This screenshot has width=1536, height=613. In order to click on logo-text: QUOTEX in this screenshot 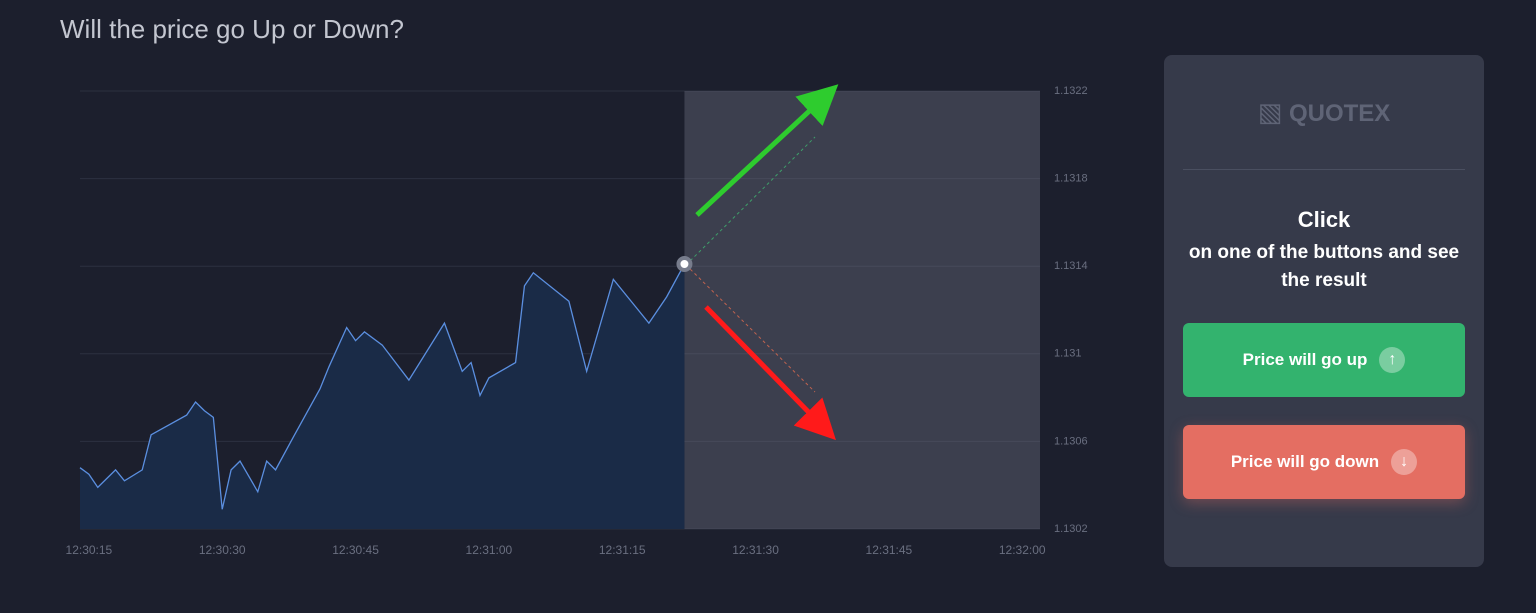, I will do `click(1339, 113)`.